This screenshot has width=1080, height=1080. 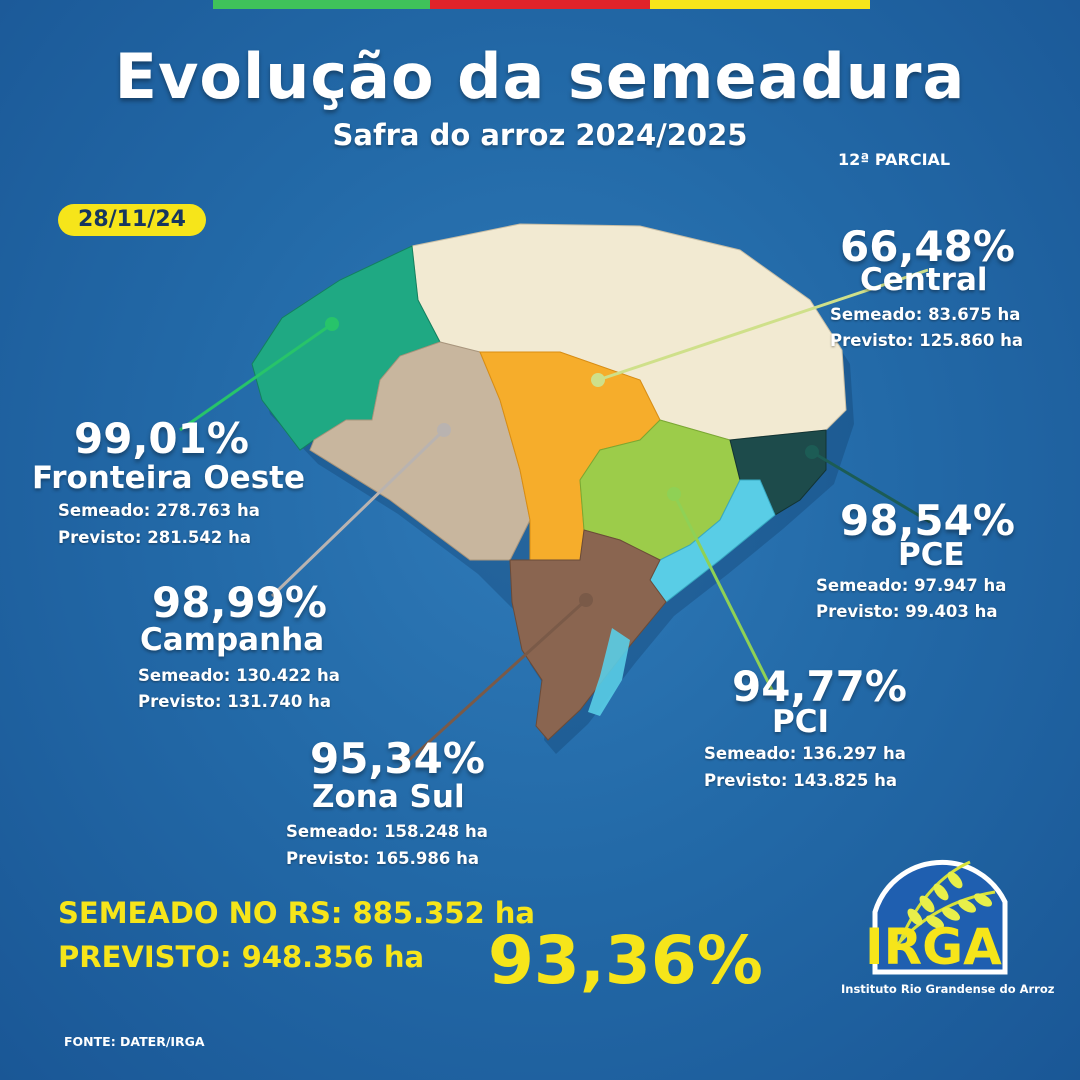 What do you see at coordinates (894, 159) in the screenshot?
I see `parcial-label: 12ª PARCIAL` at bounding box center [894, 159].